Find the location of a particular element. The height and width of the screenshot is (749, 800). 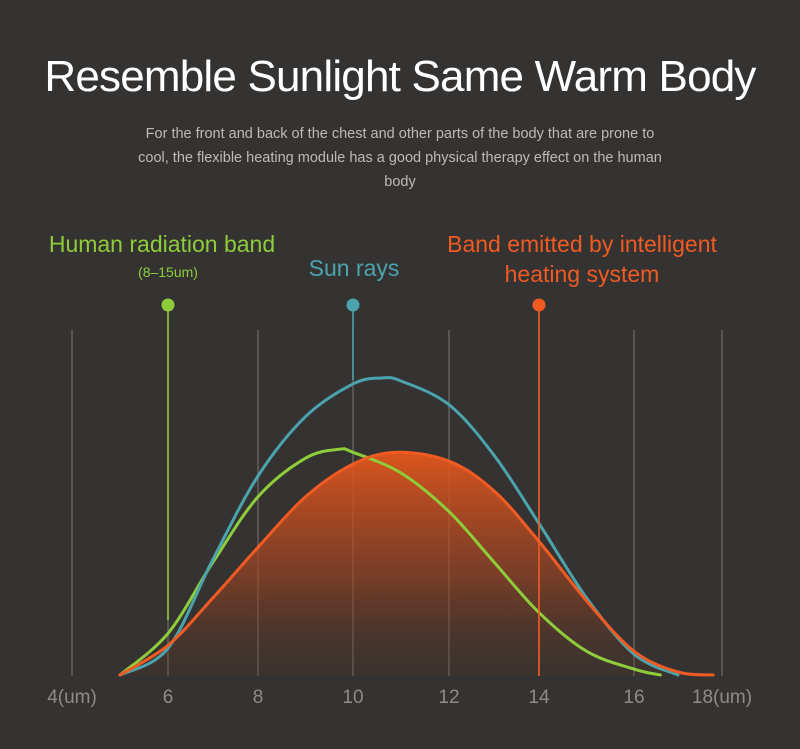

x-tick-label: 18(um) is located at coordinates (722, 697).